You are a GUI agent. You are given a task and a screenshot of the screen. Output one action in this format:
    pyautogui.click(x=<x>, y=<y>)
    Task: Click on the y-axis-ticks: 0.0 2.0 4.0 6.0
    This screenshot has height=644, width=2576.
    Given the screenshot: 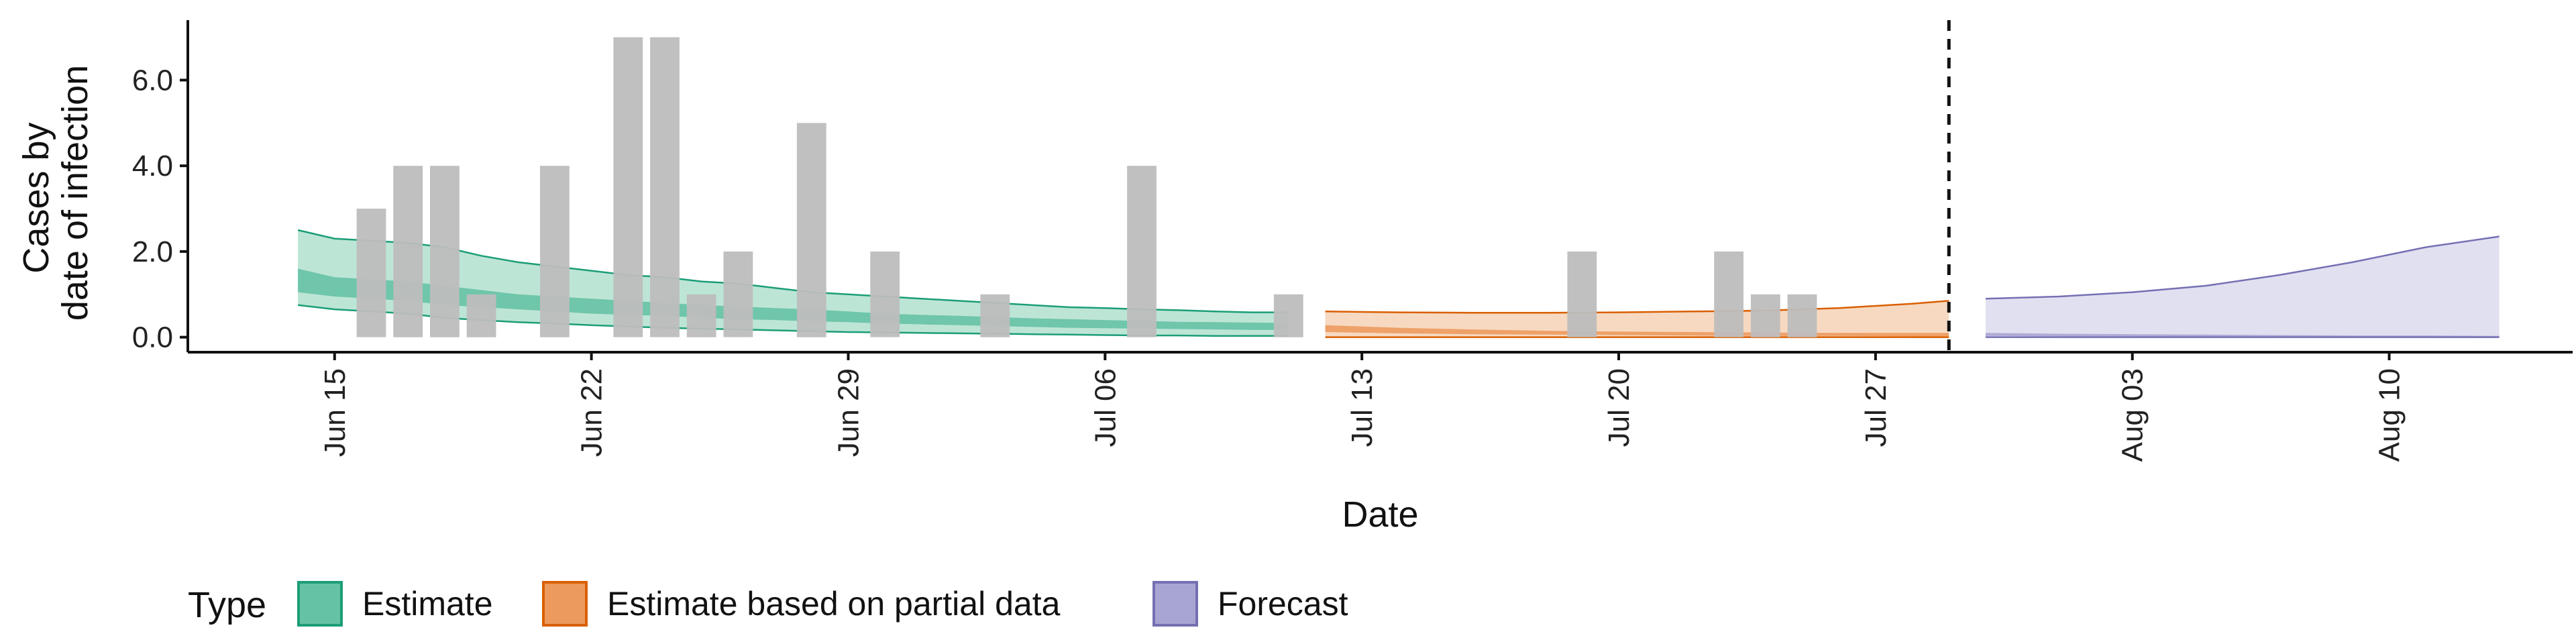 What is the action you would take?
    pyautogui.click(x=160, y=209)
    